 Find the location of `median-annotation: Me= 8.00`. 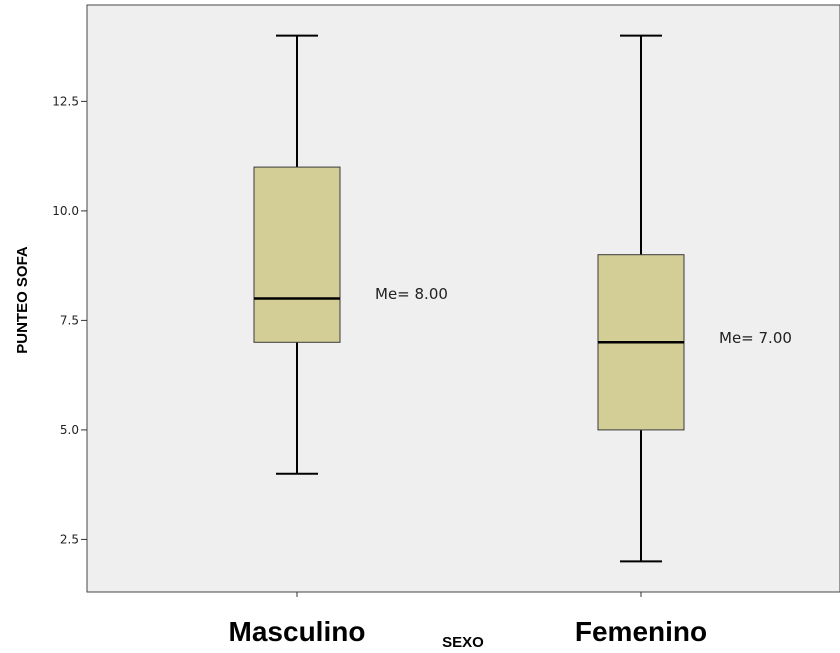

median-annotation: Me= 8.00 is located at coordinates (411, 294).